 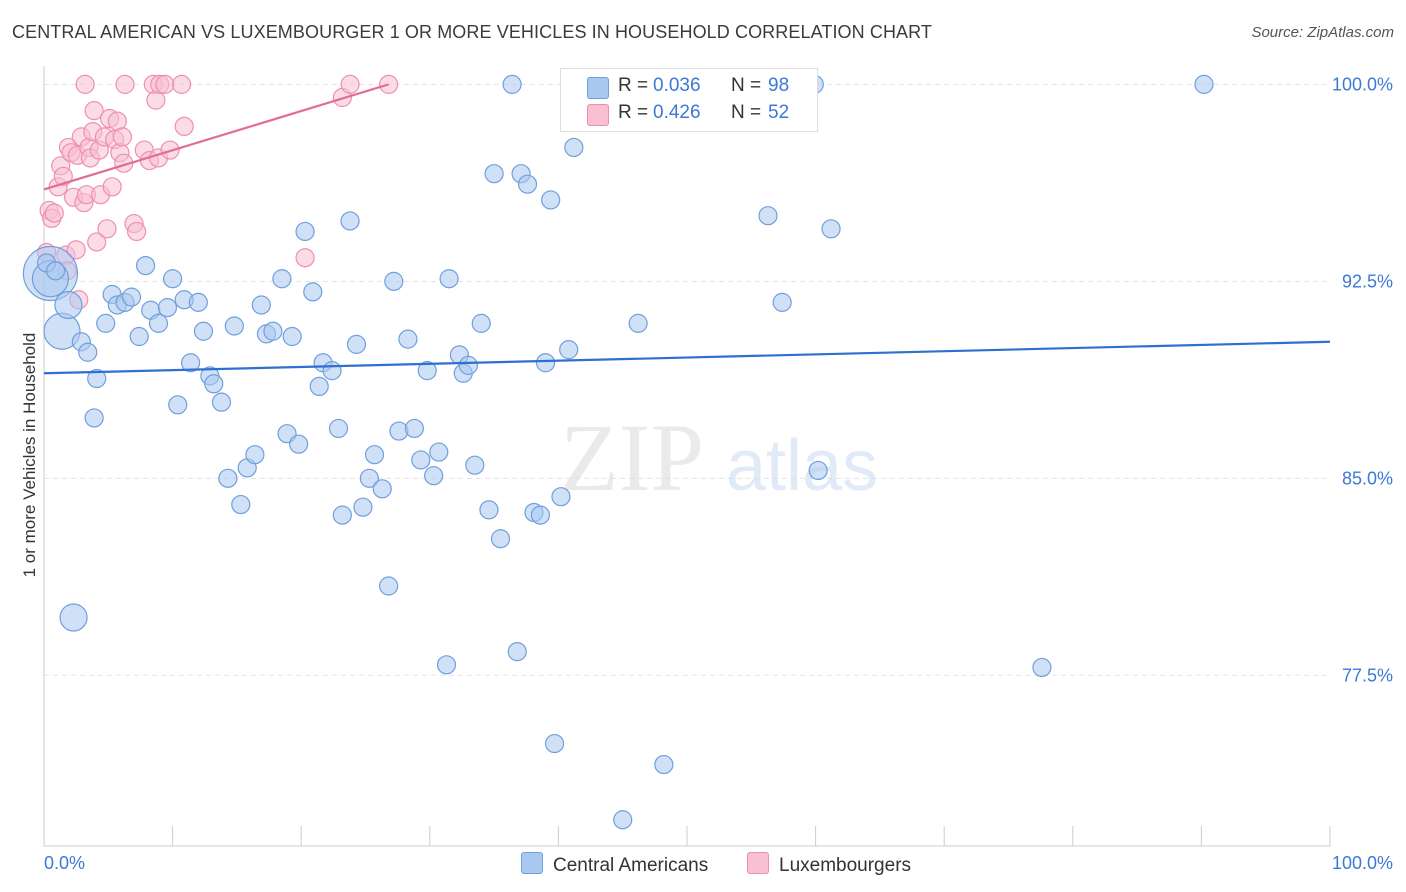 I want to click on n-label: N =, so click(x=746, y=85).